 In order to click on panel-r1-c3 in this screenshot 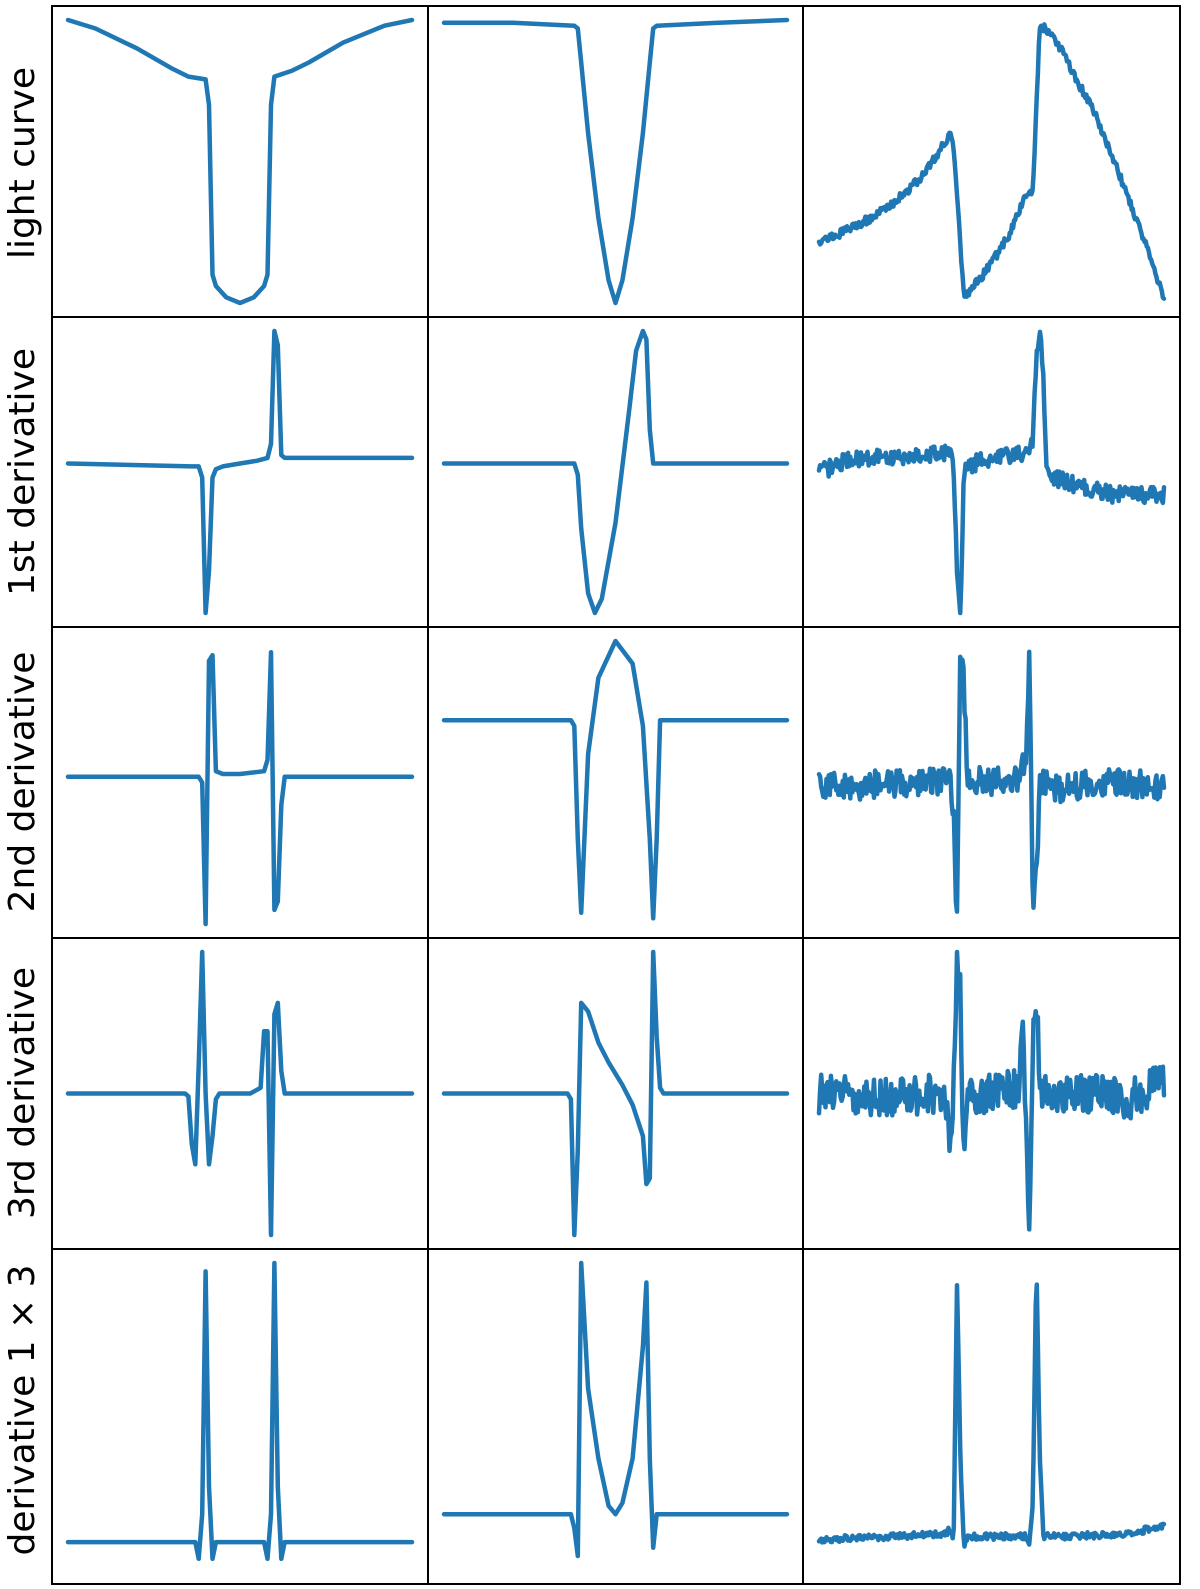, I will do `click(991, 161)`.